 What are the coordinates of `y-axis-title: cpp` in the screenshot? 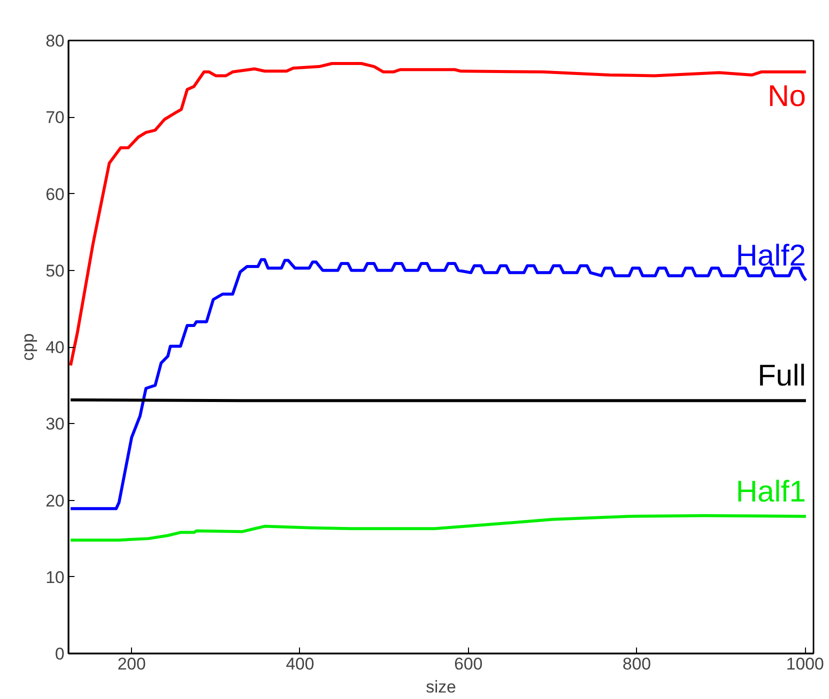 It's located at (28, 347).